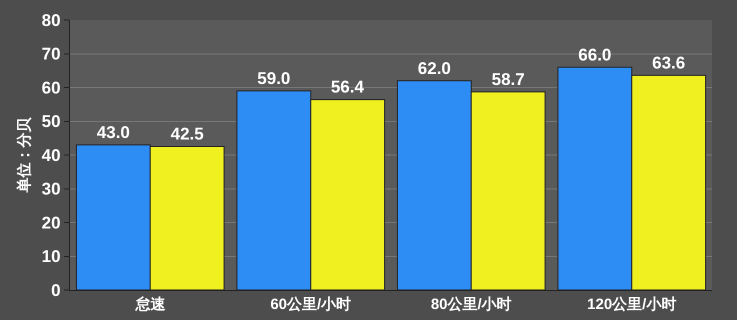 This screenshot has height=320, width=737. What do you see at coordinates (51, 122) in the screenshot?
I see `y-tick-label: 50` at bounding box center [51, 122].